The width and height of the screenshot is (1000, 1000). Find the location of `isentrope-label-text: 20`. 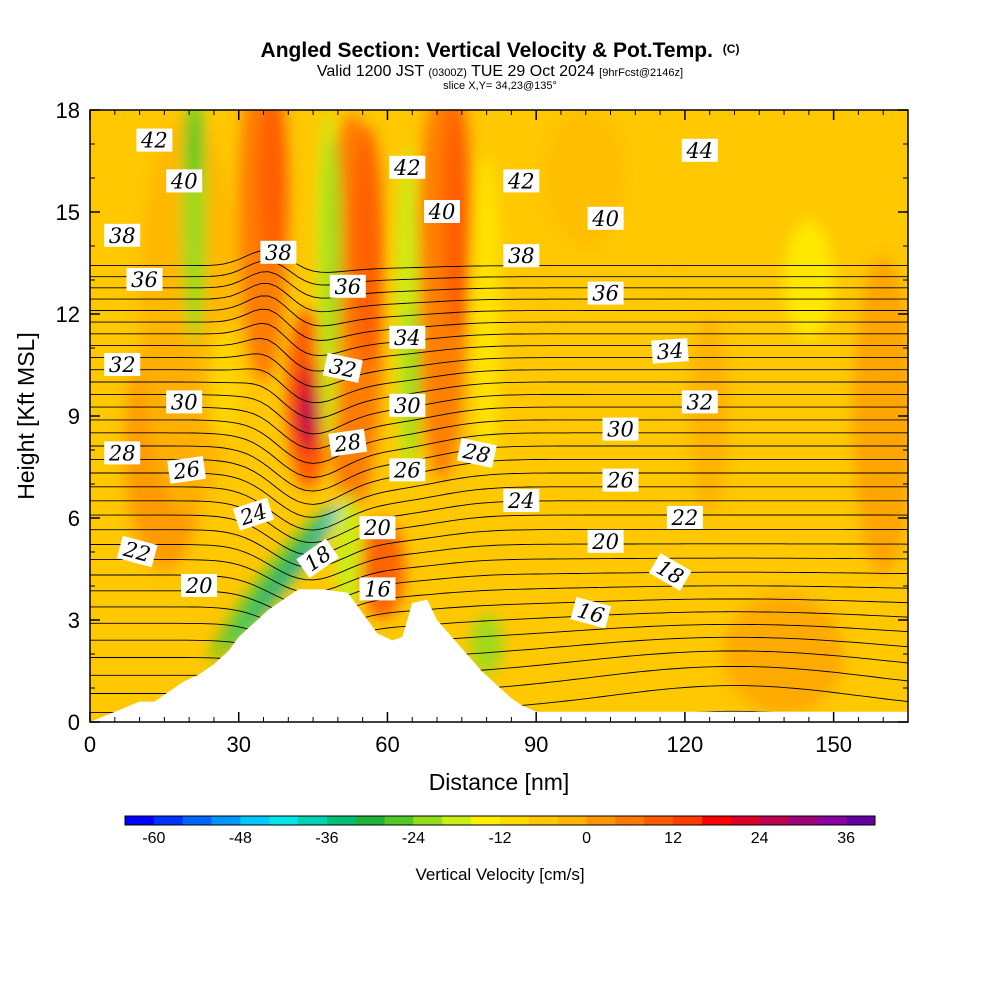

isentrope-label-text: 20 is located at coordinates (199, 586).